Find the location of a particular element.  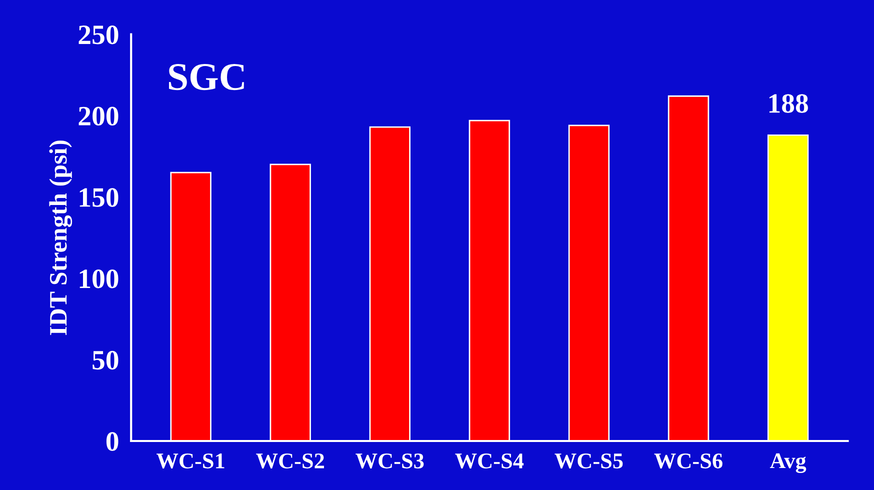

y-tick-label: 50 is located at coordinates (105, 360).